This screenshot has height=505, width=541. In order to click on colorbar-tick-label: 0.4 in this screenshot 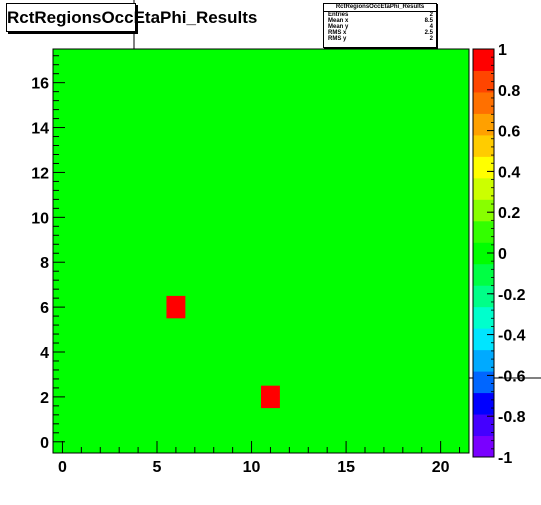, I will do `click(509, 172)`.